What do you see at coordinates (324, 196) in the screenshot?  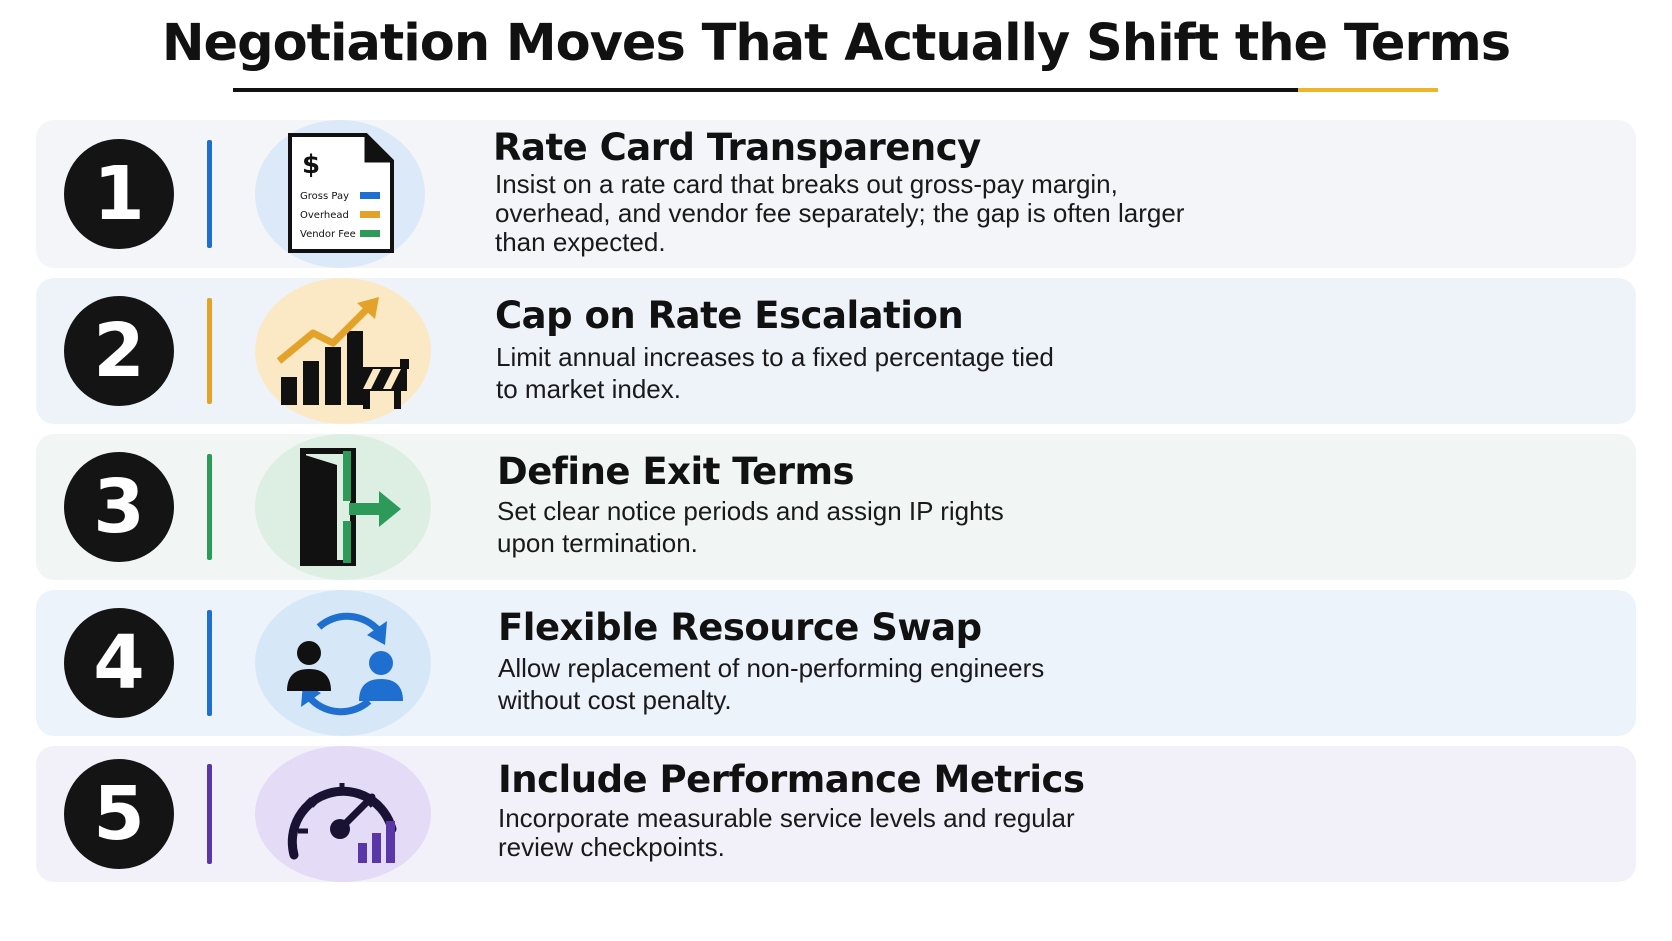 I see `card-gross-pay-label: Gross Pay` at bounding box center [324, 196].